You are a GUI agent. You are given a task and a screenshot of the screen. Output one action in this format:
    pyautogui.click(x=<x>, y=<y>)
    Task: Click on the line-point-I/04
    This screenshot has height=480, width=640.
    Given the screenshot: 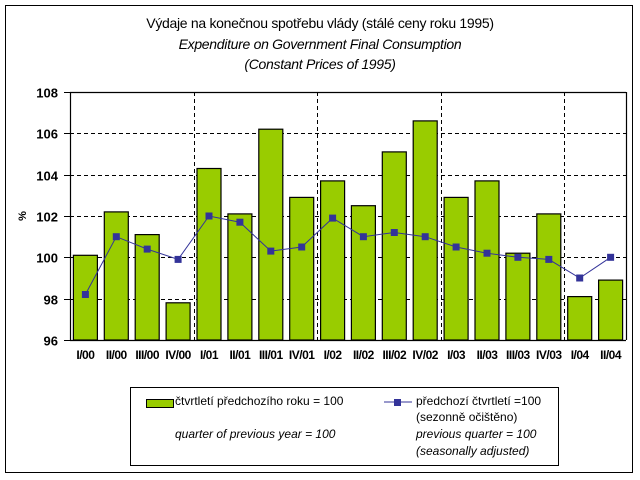 What is the action you would take?
    pyautogui.click(x=580, y=278)
    